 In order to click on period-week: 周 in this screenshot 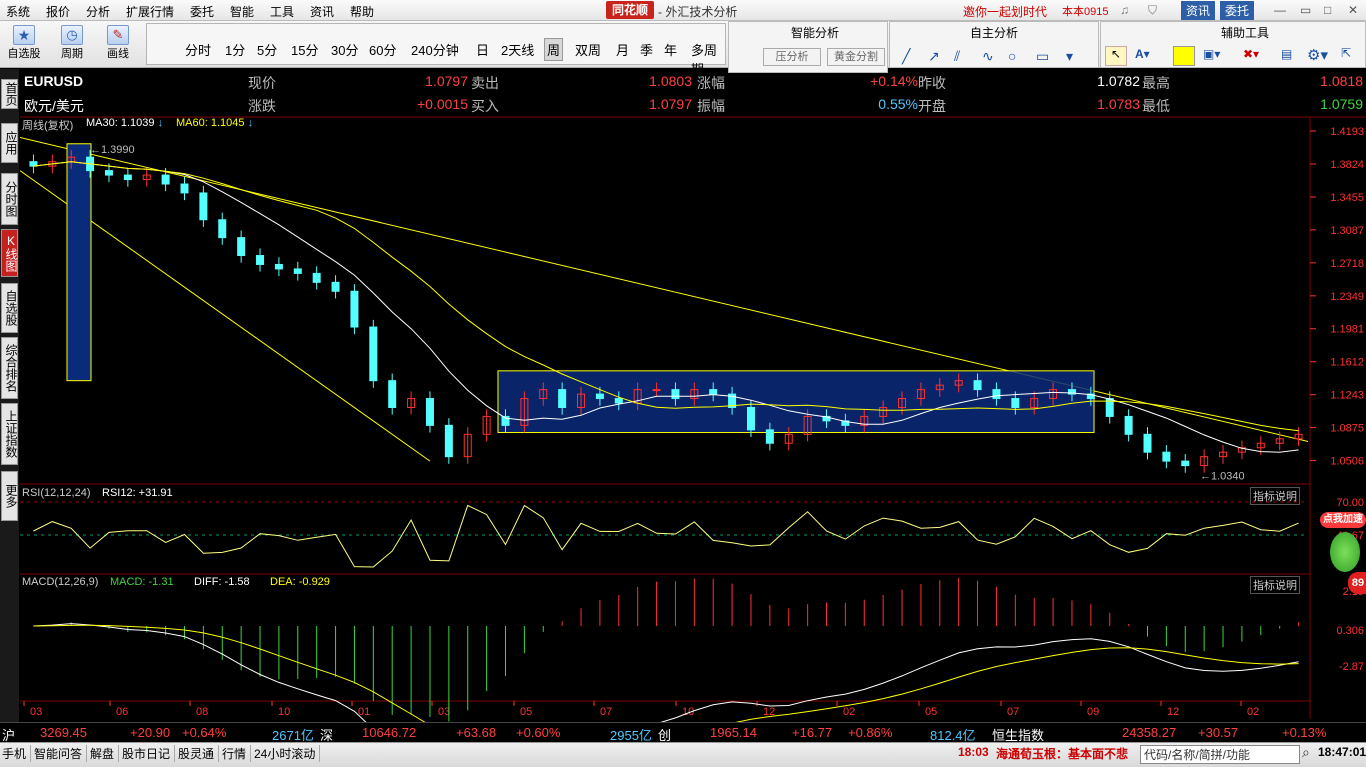, I will do `click(554, 49)`.